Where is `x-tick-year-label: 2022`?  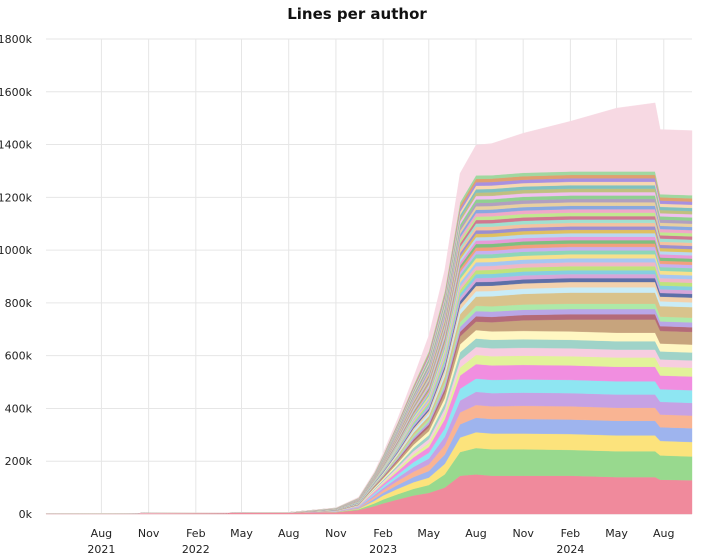 x-tick-year-label: 2022 is located at coordinates (196, 549).